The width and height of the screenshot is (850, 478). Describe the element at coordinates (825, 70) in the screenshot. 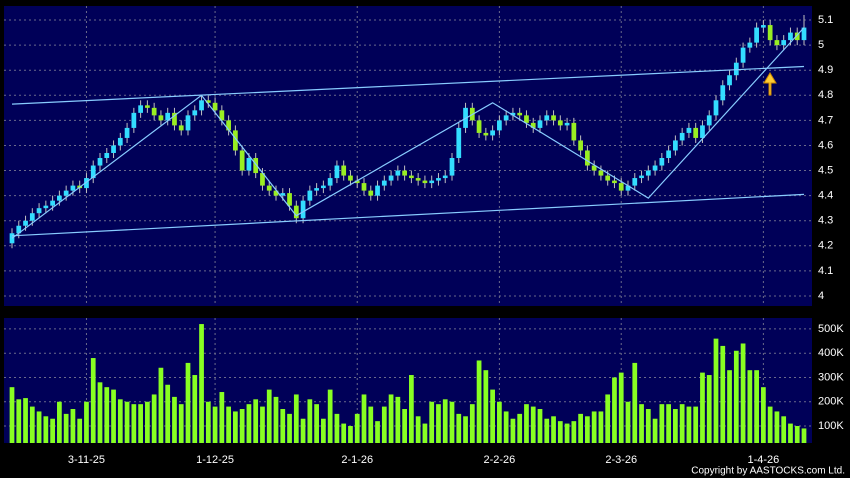

I see `y-tick-label: 4.9` at that location.